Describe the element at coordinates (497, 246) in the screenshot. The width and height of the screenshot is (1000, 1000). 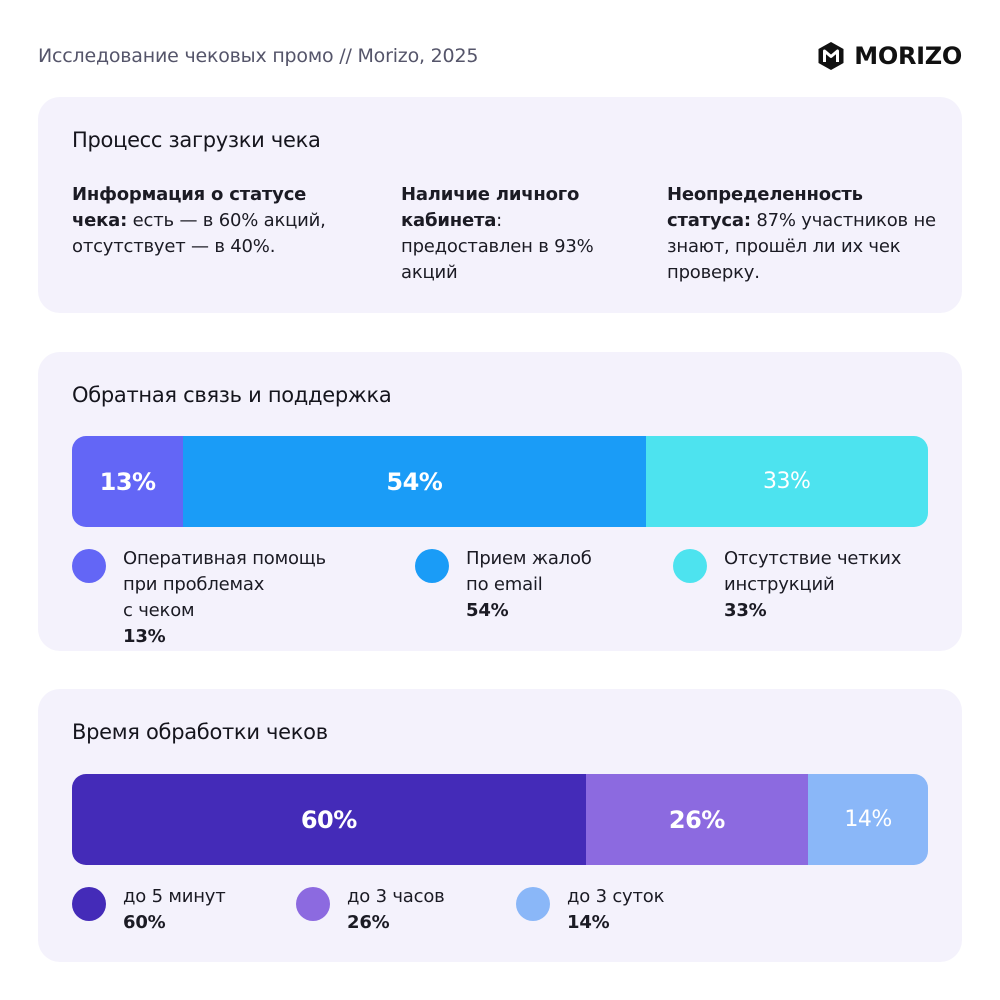
I see `personal-account-text: : предоставлен в 93% акций` at that location.